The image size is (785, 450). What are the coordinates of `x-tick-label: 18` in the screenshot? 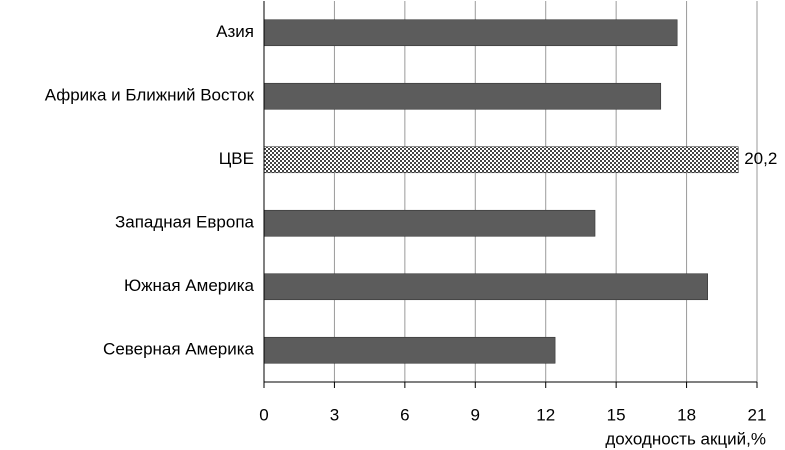 It's located at (686, 414).